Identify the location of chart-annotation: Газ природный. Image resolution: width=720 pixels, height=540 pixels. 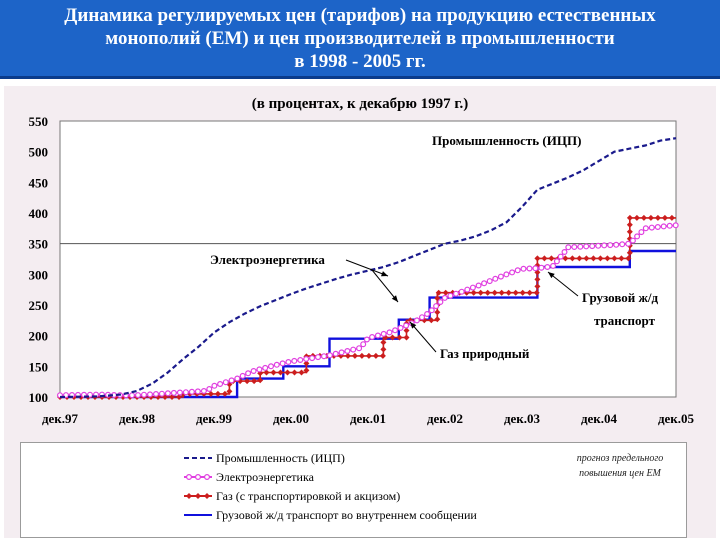
(485, 353).